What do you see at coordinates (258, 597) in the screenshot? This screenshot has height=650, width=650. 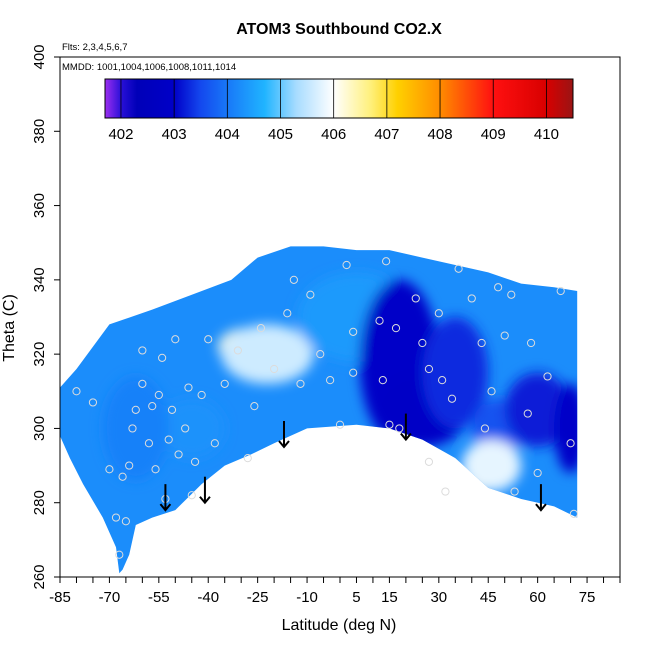 I see `x-tick-label: -25` at bounding box center [258, 597].